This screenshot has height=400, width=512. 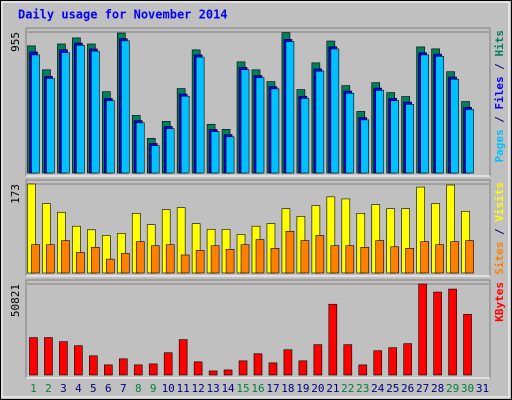 I want to click on x-tick-label: 18, so click(x=287, y=388).